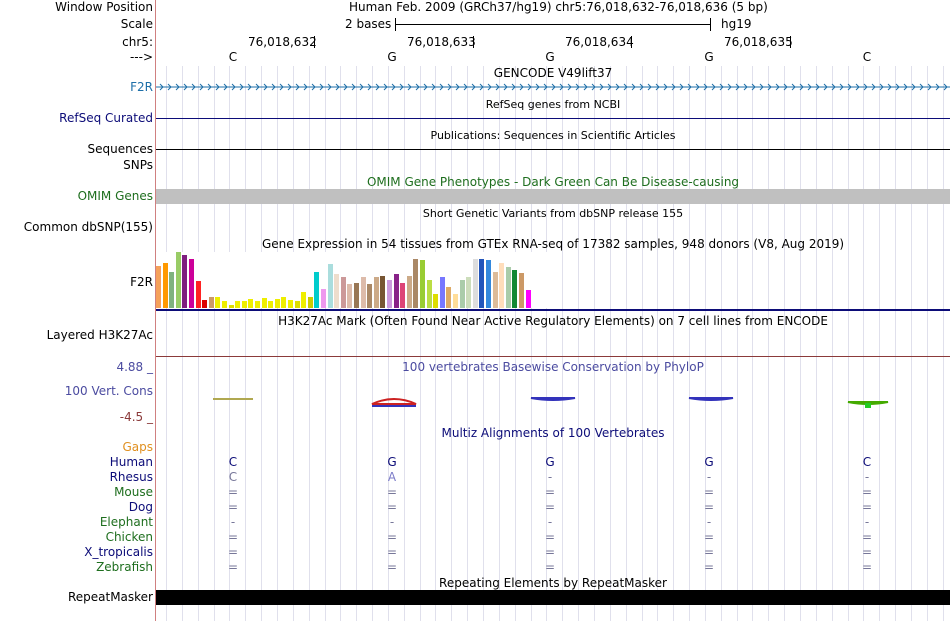 The height and width of the screenshot is (621, 950). What do you see at coordinates (138, 165) in the screenshot?
I see `snps-label: SNPs` at bounding box center [138, 165].